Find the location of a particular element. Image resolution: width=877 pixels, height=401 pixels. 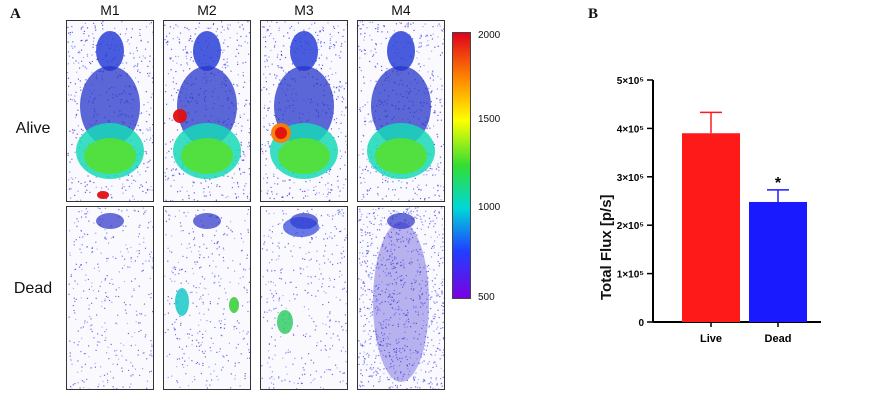

x-tick-label: Live is located at coordinates (711, 339).